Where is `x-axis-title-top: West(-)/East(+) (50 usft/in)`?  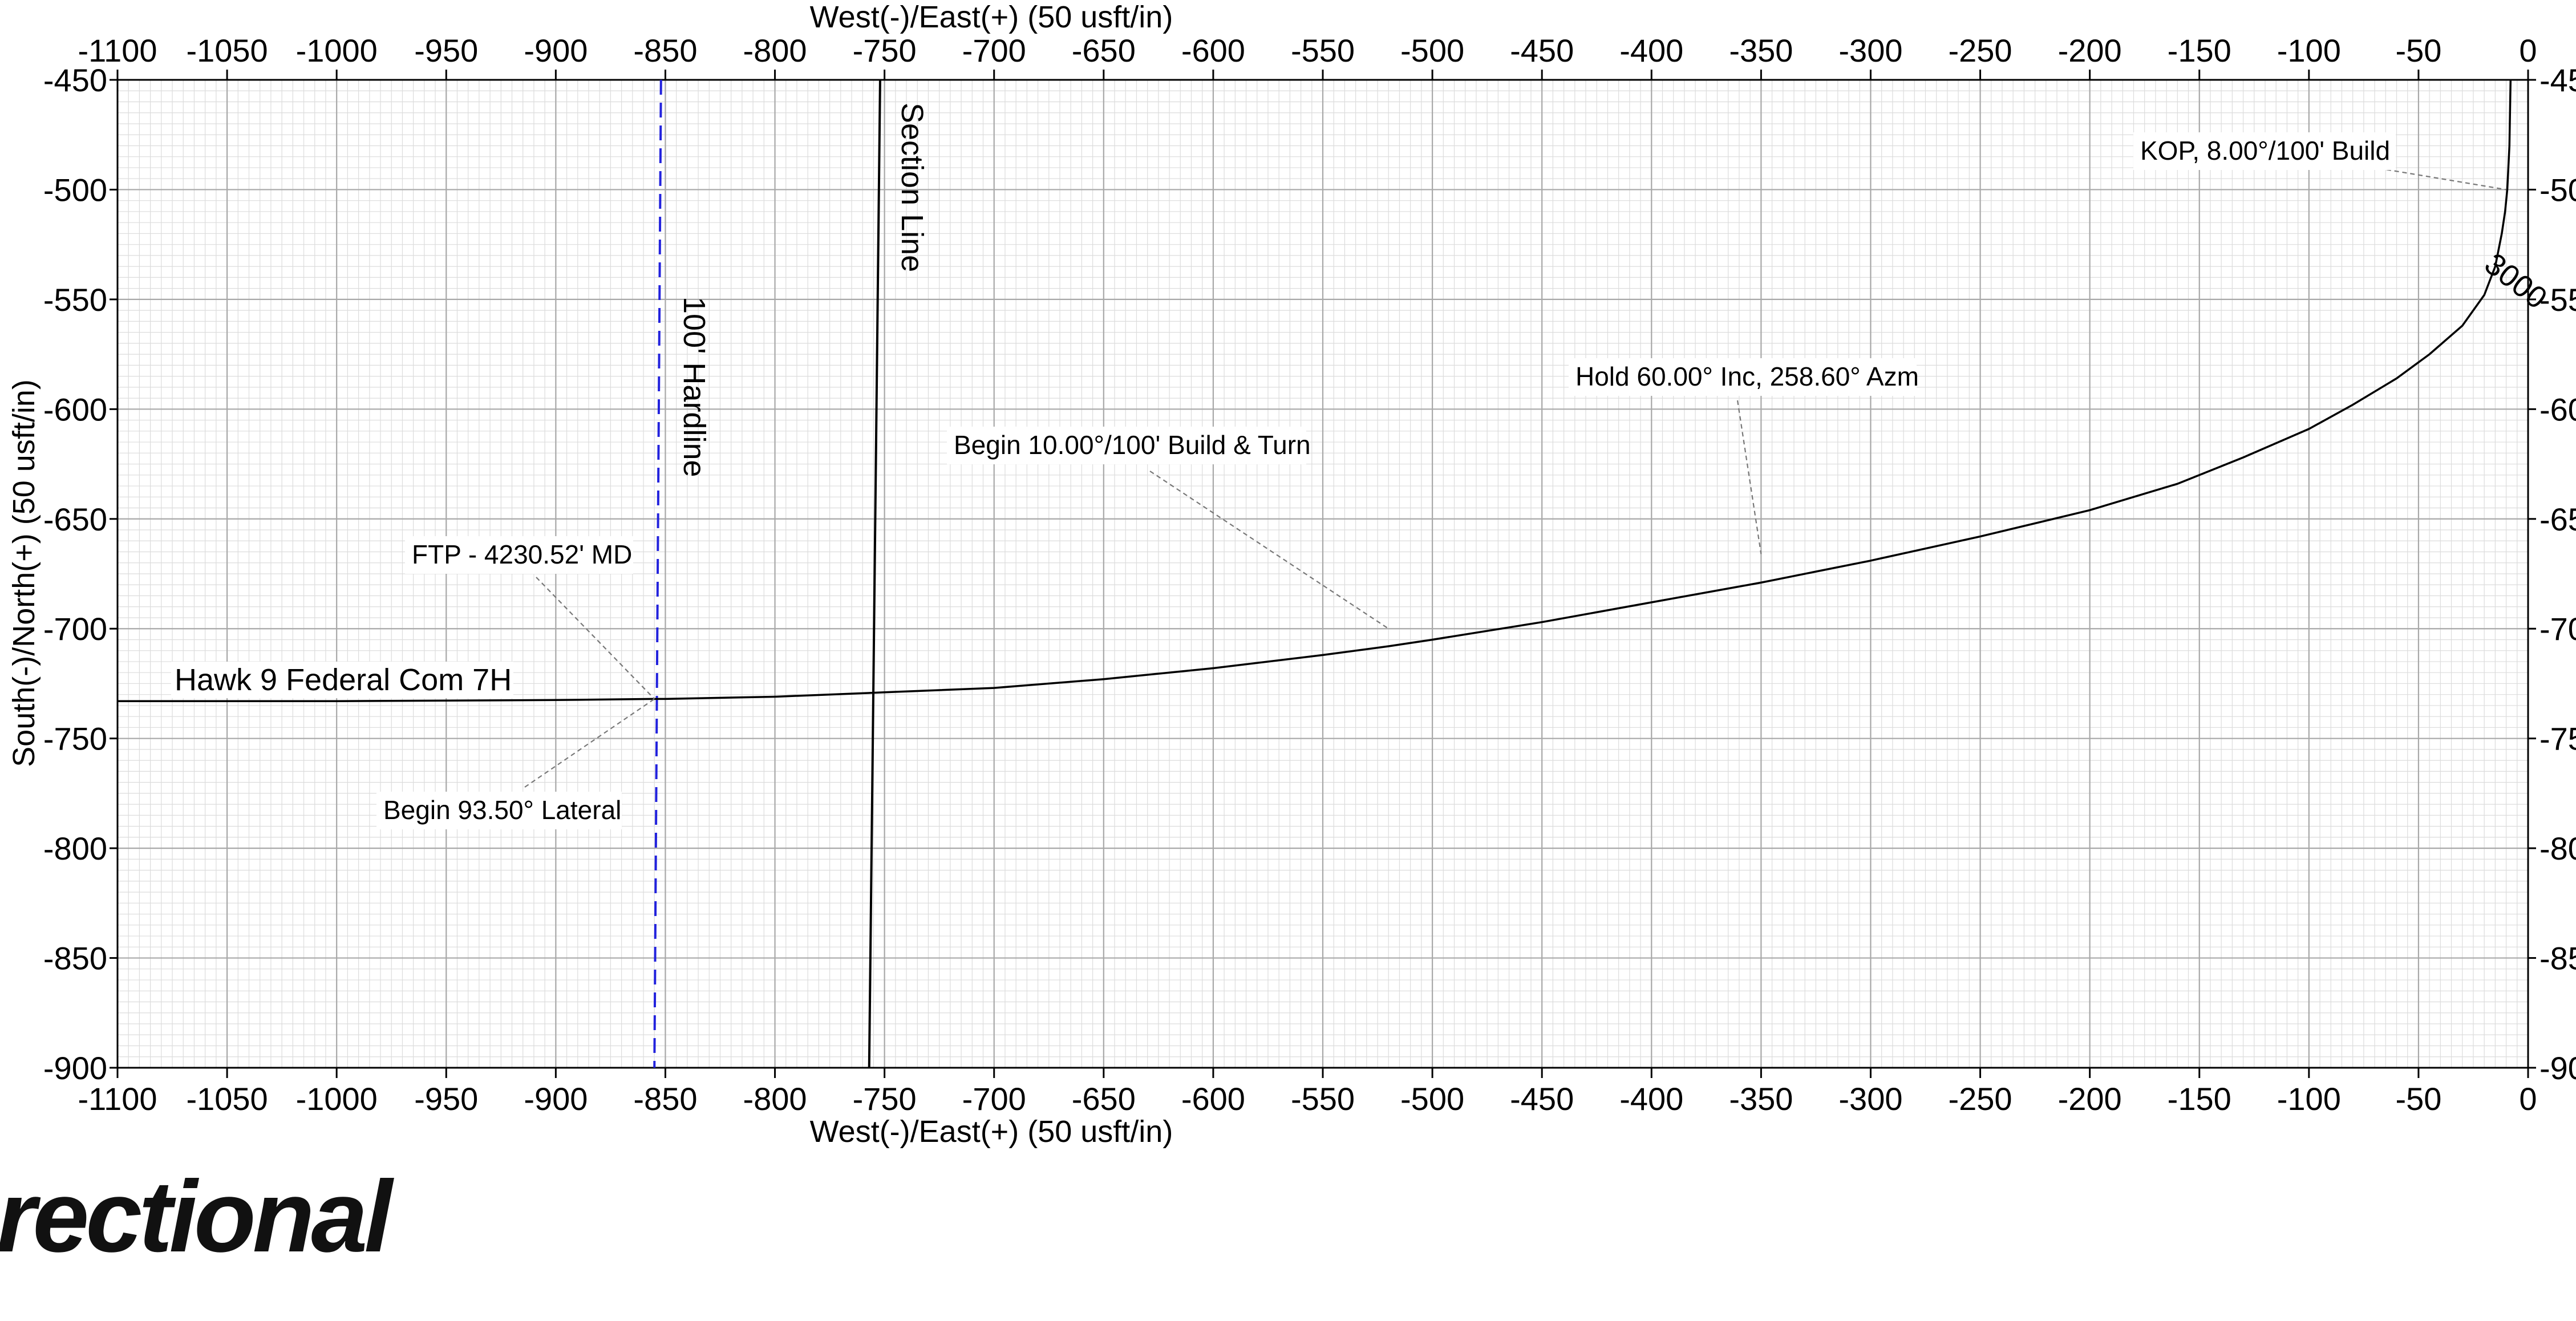
x-axis-title-top: West(-)/East(+) (50 usft/in) is located at coordinates (991, 17).